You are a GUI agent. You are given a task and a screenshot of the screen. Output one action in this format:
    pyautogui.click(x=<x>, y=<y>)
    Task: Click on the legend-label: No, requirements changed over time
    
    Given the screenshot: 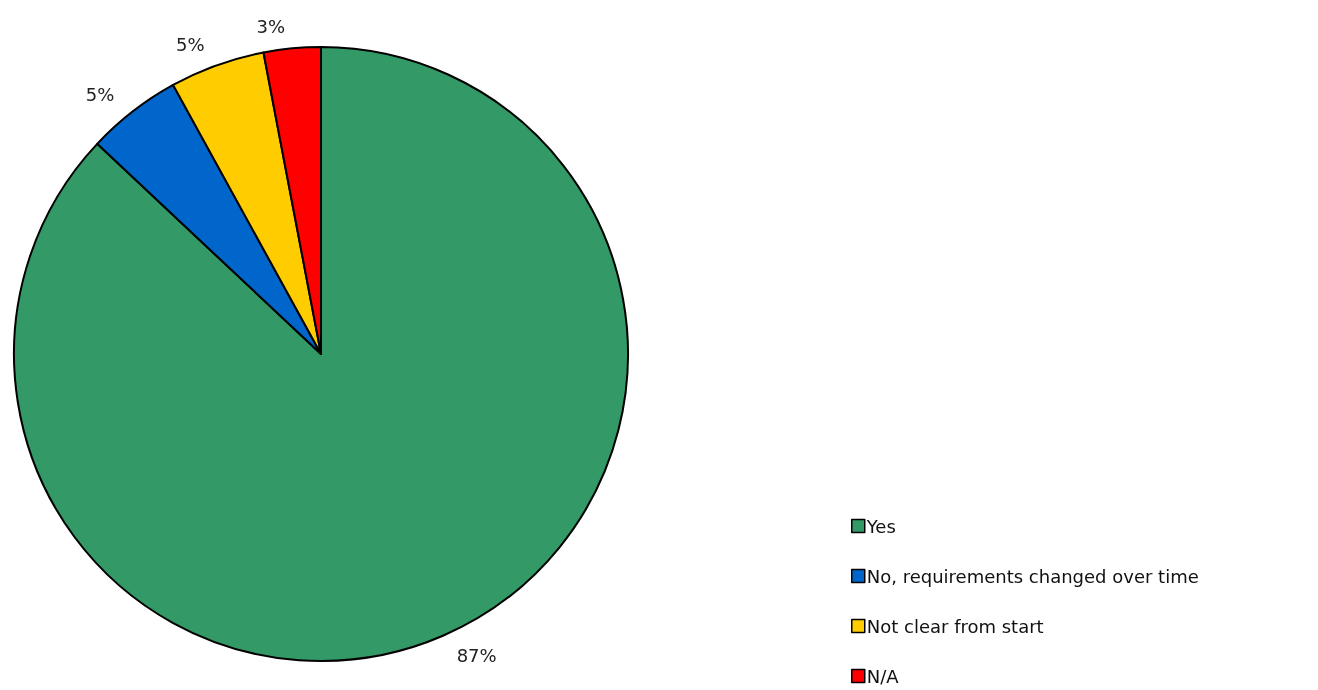 What is the action you would take?
    pyautogui.click(x=1032, y=576)
    